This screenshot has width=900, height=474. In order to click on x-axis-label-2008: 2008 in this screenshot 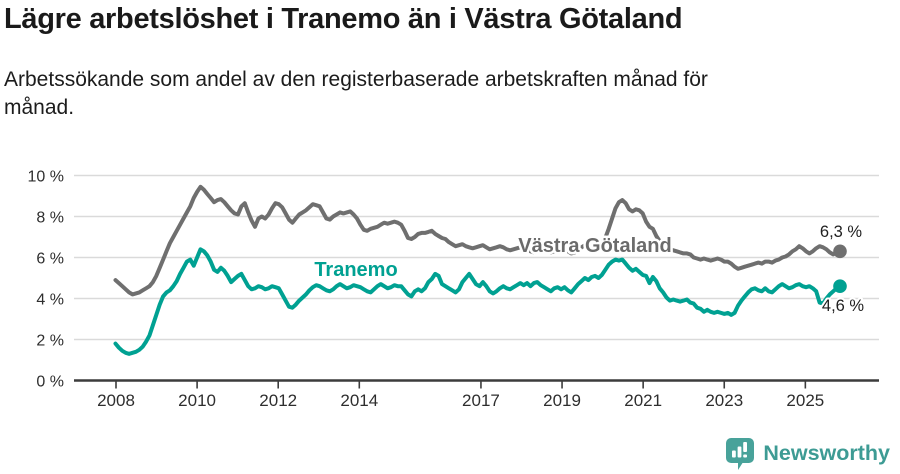, I will do `click(116, 400)`.